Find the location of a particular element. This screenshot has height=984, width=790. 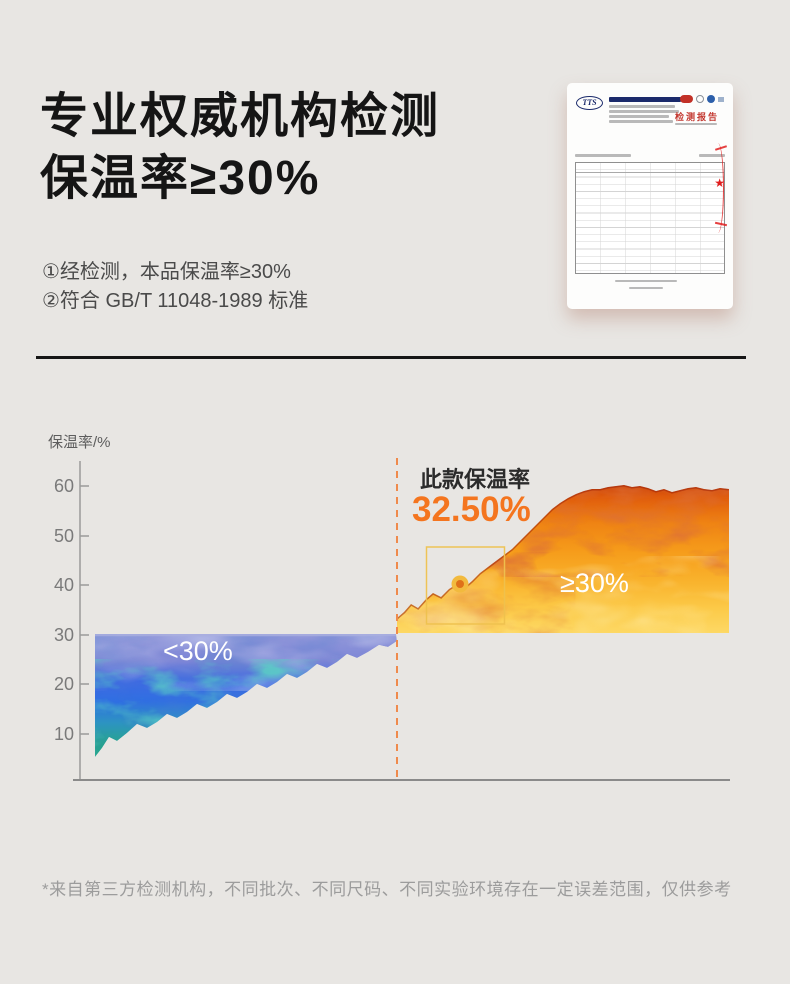

region-label-below: <30% is located at coordinates (198, 651).